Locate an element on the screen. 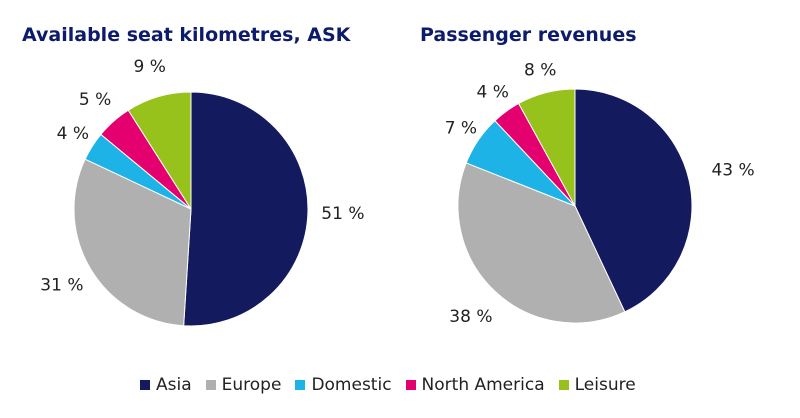 This screenshot has height=418, width=800. pie-1-label-north-america: 4 % is located at coordinates (493, 93).